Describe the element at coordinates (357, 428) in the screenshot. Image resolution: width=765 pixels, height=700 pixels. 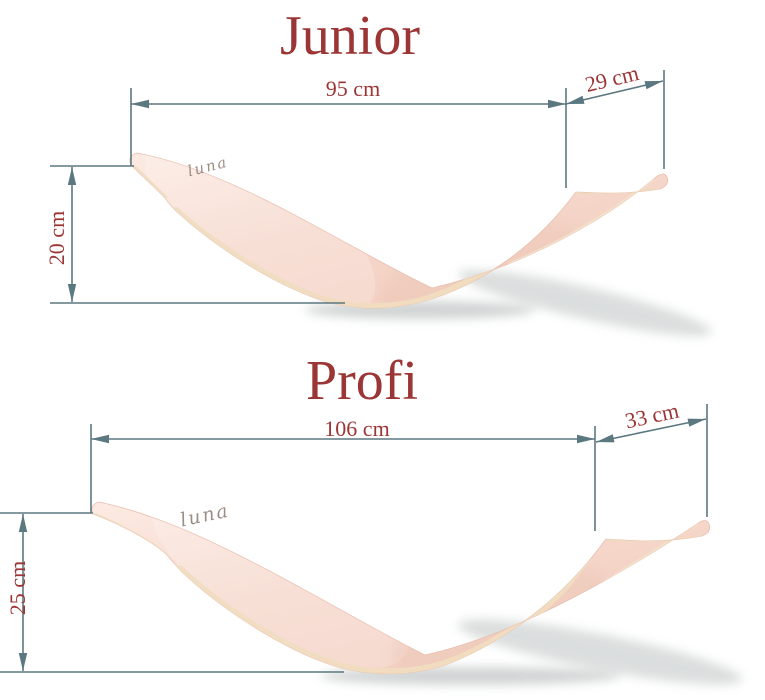
I see `profi-length-label: 106 cm` at that location.